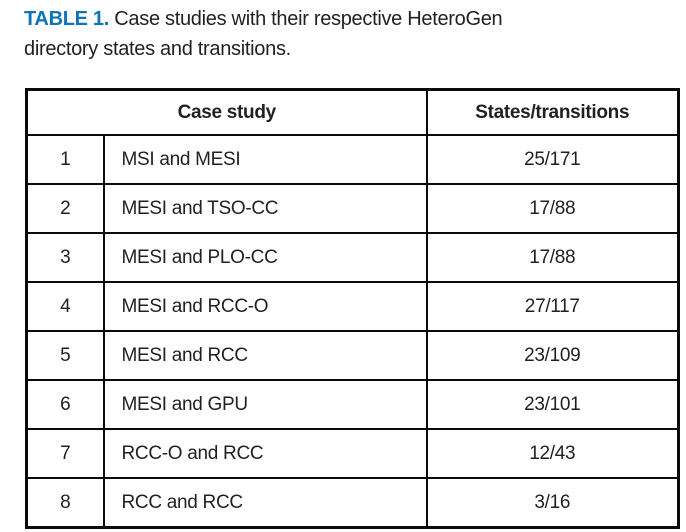  I want to click on case-name-cell: MESI and RCC-O, so click(265, 306).